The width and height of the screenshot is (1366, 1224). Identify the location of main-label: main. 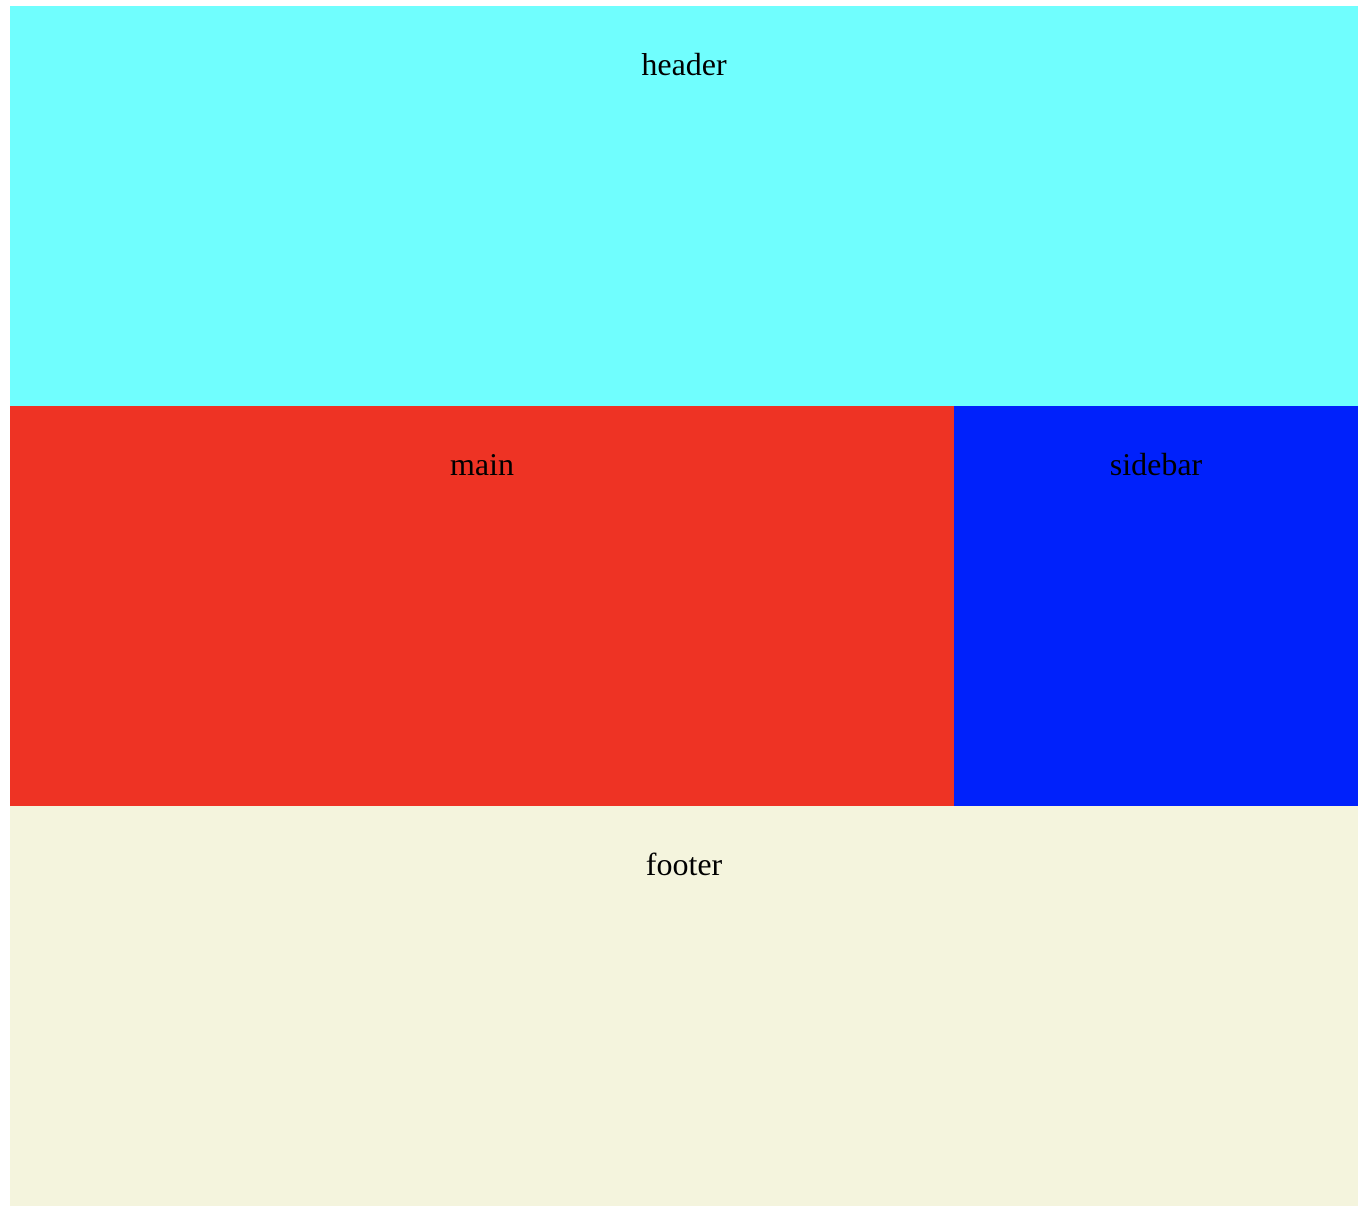
(482, 464).